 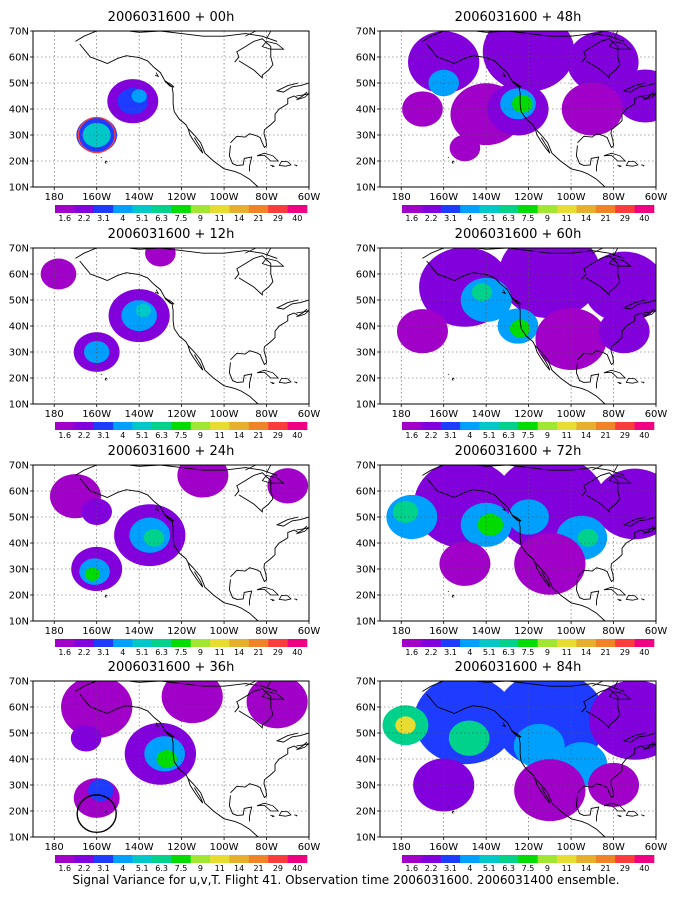 What do you see at coordinates (19, 32) in the screenshot?
I see `latitude-tick-label: 70N` at bounding box center [19, 32].